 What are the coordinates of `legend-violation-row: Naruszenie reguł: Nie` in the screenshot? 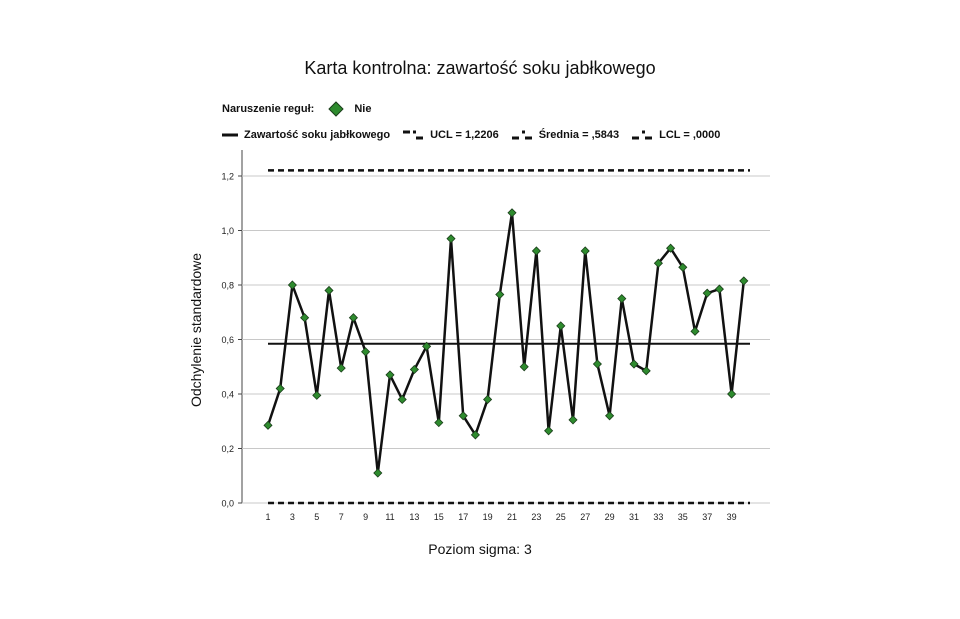 It's located at (296, 109).